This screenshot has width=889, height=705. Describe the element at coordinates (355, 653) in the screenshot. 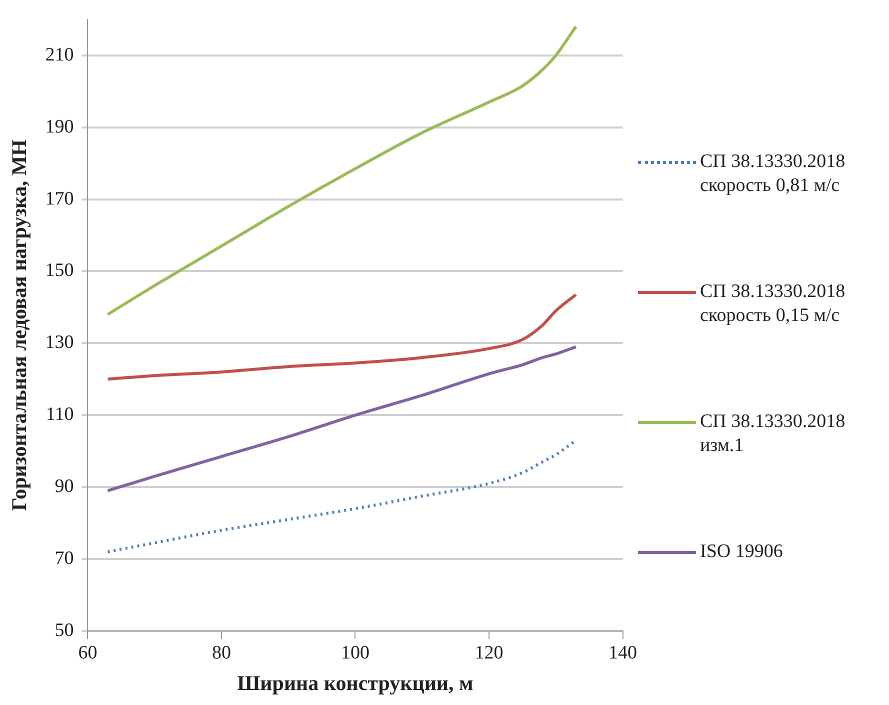

I see `x-tick-label: 100` at that location.